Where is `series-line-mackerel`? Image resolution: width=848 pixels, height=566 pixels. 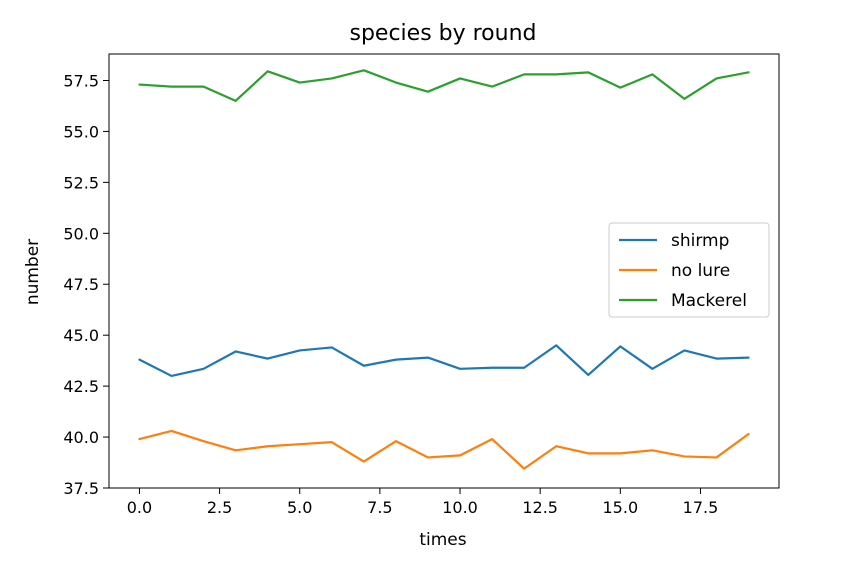 series-line-mackerel is located at coordinates (444, 85).